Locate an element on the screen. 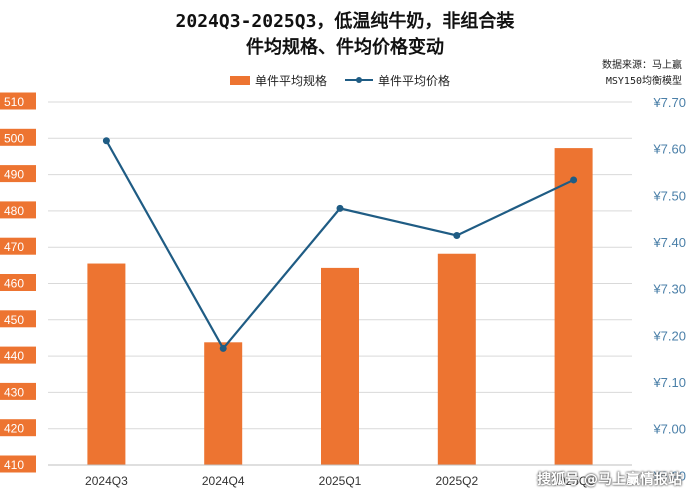 The height and width of the screenshot is (495, 690). left-tick-label: 440 is located at coordinates (14, 356).